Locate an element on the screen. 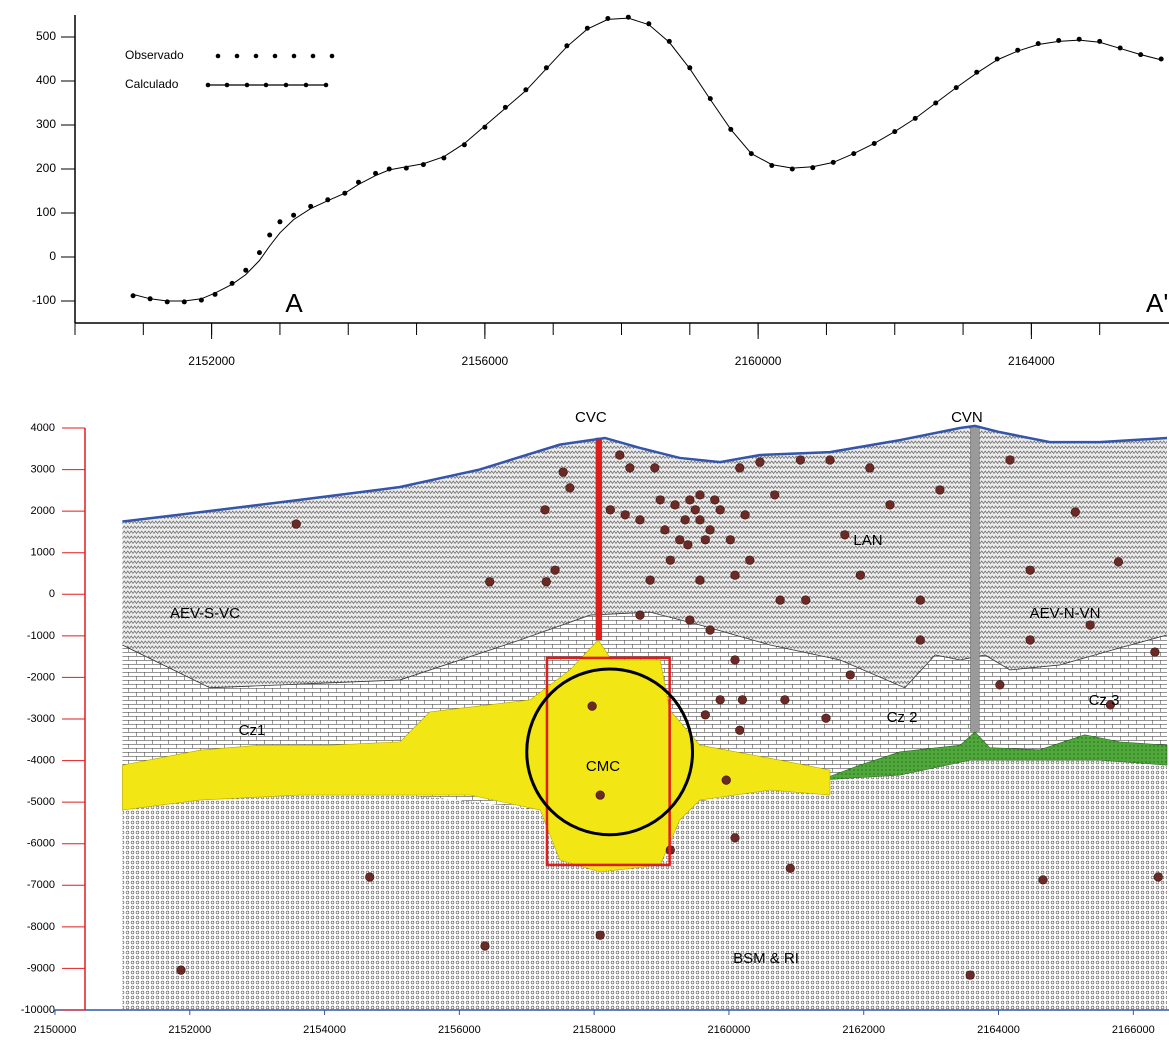  y-tick-label: -3000 is located at coordinates (41, 719).